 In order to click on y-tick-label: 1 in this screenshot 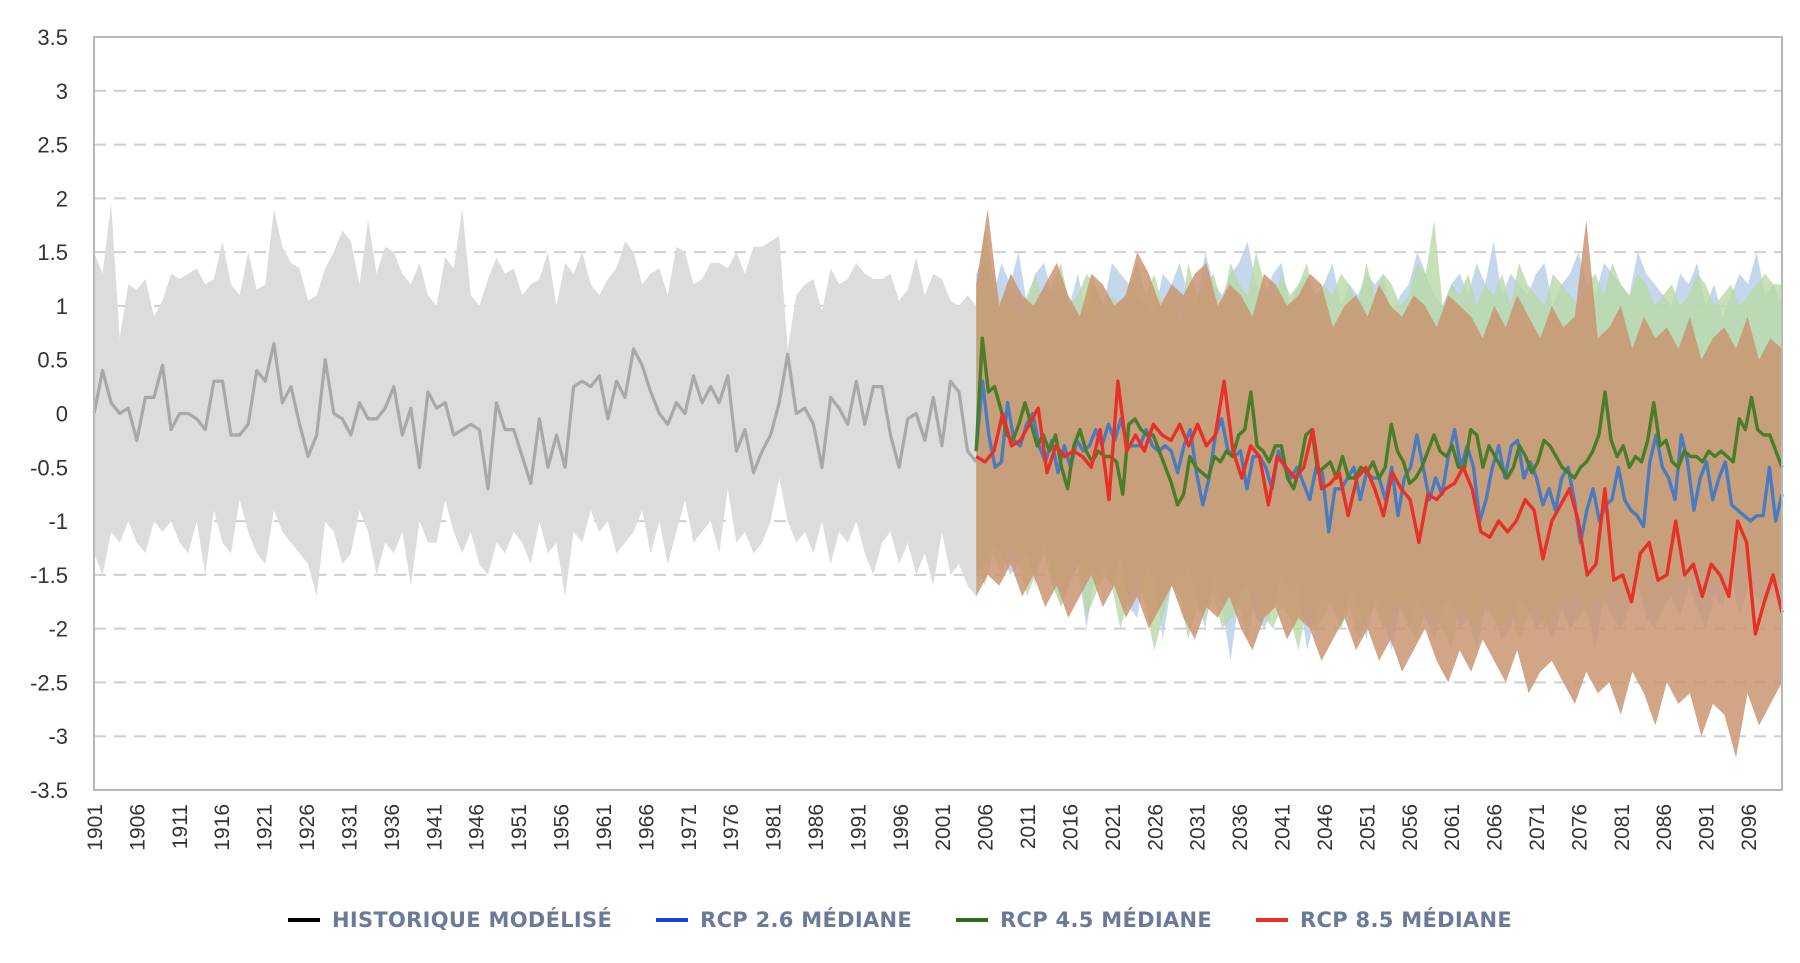, I will do `click(62, 306)`.